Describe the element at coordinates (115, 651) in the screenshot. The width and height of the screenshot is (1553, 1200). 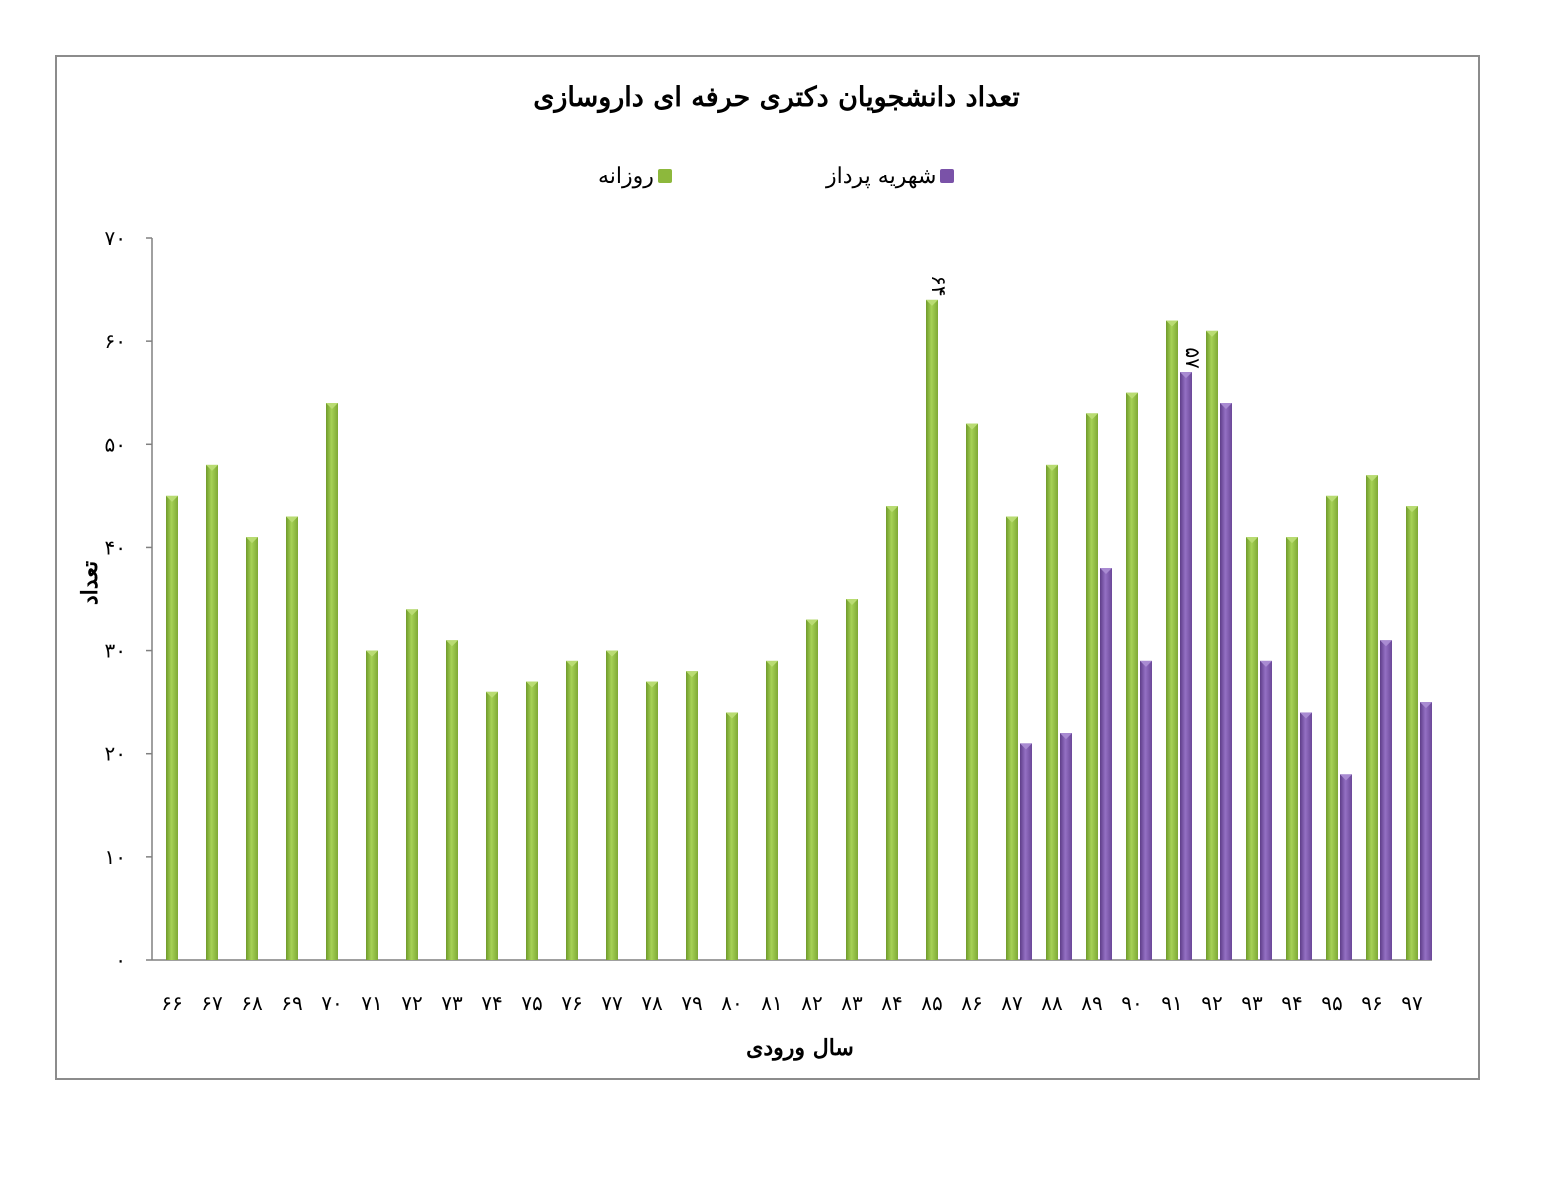
I see `y-tick-label: ۳۰` at that location.